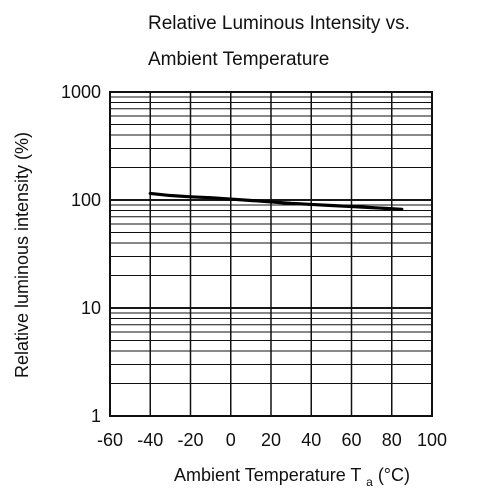 The height and width of the screenshot is (493, 496). What do you see at coordinates (231, 440) in the screenshot?
I see `x-tick-label: 0` at bounding box center [231, 440].